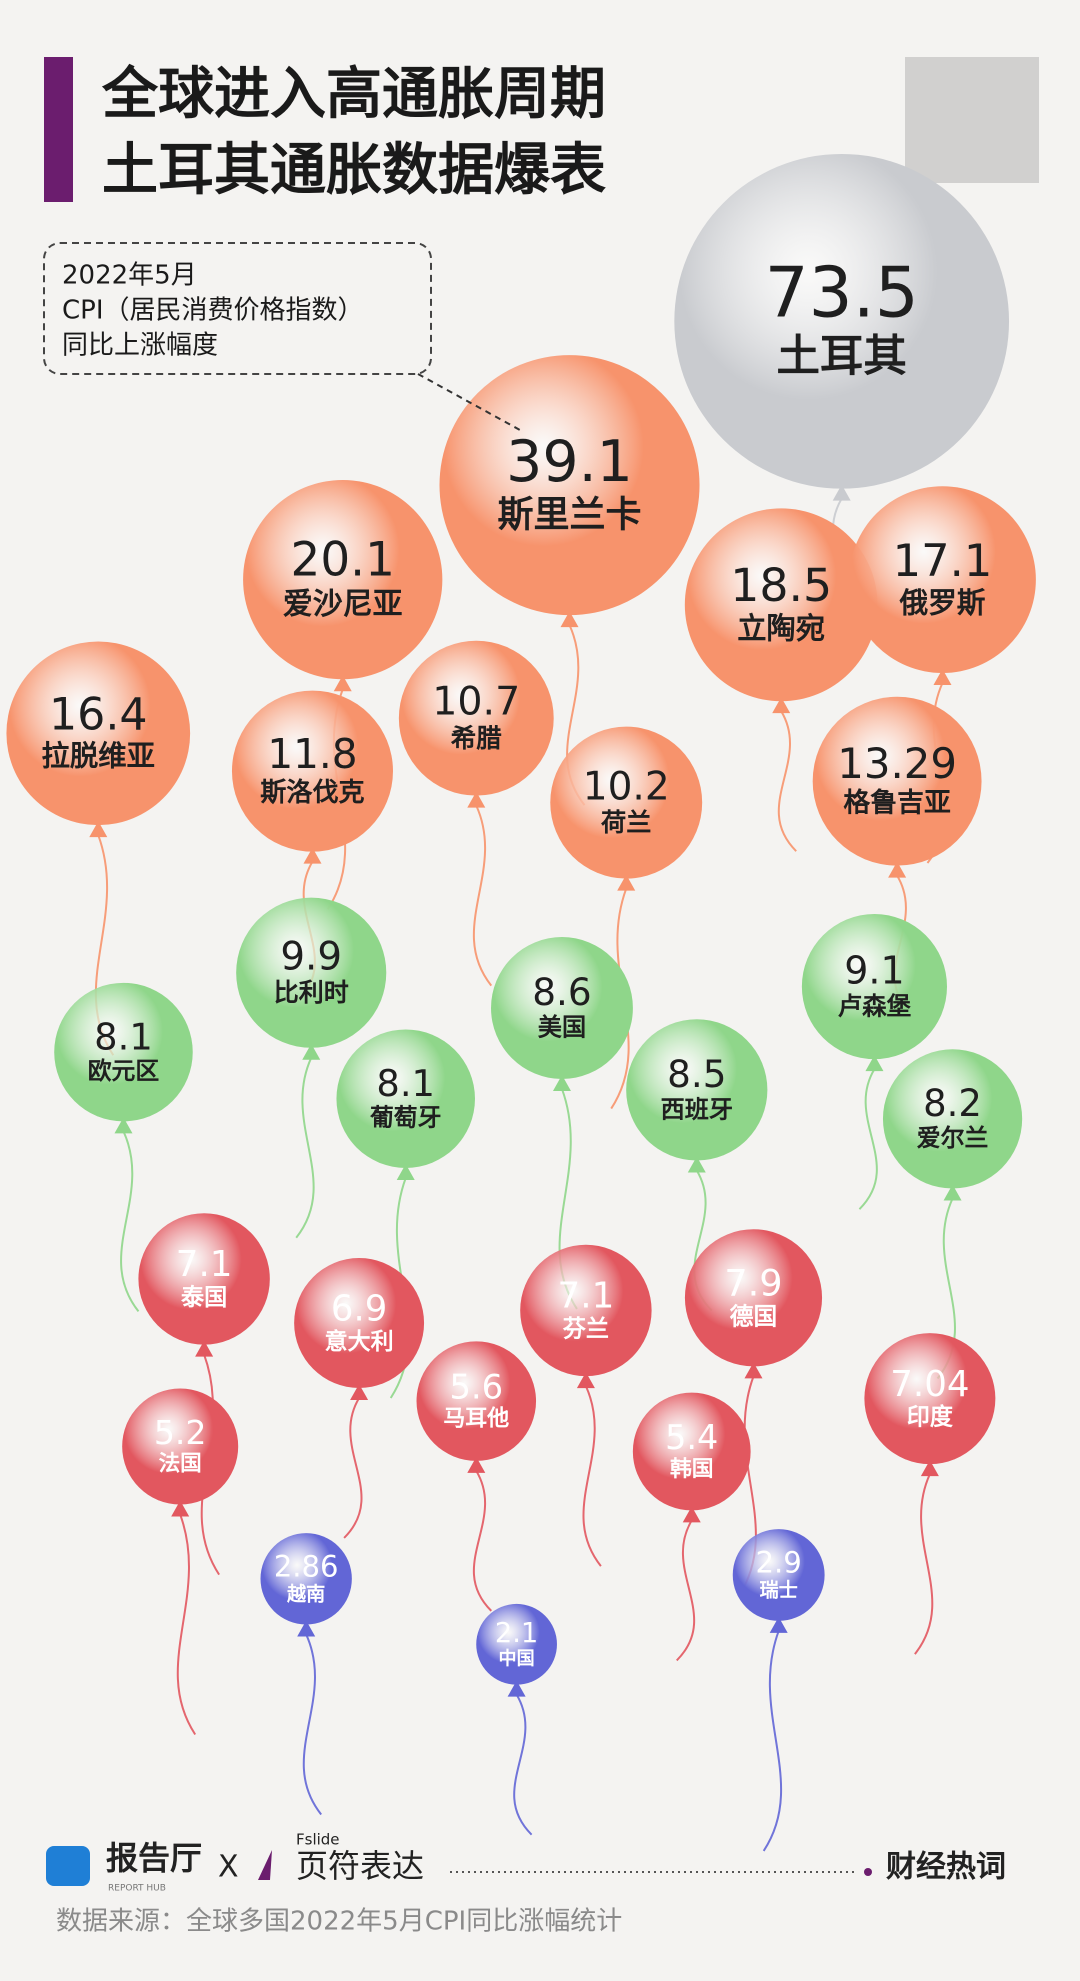 The height and width of the screenshot is (1981, 1080). I want to click on value-label: 2.9, so click(779, 1562).